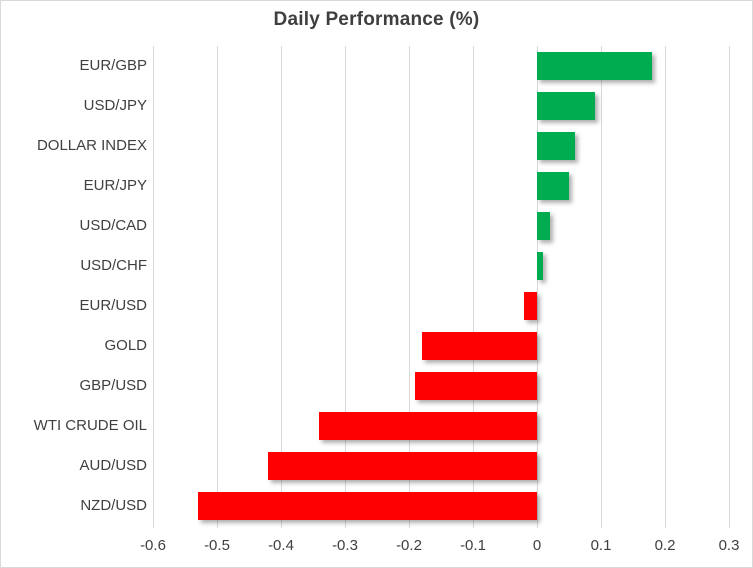 Image resolution: width=753 pixels, height=568 pixels. What do you see at coordinates (113, 225) in the screenshot?
I see `category-label-usd-cad: USD/CAD` at bounding box center [113, 225].